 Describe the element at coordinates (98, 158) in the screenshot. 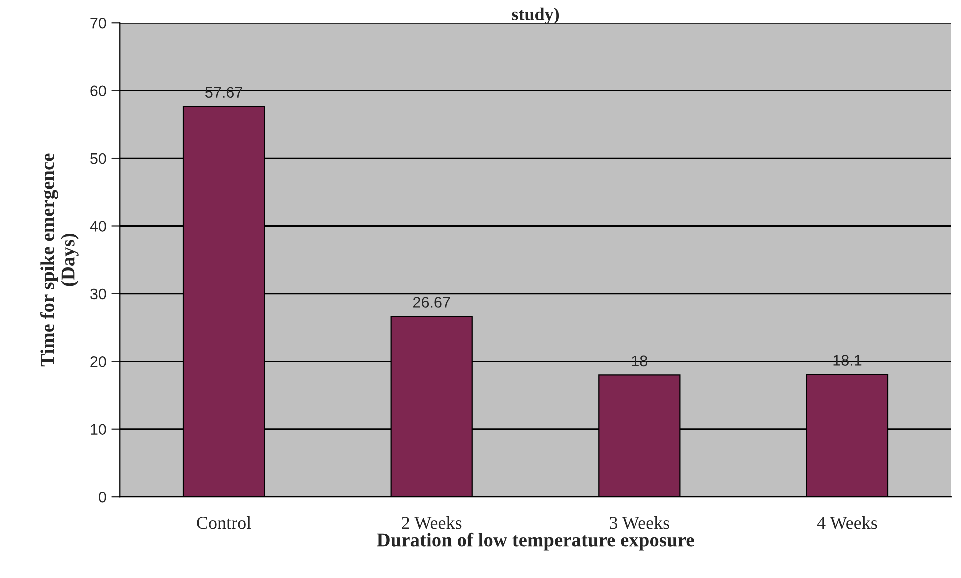

I see `y-tick-label: 50` at that location.